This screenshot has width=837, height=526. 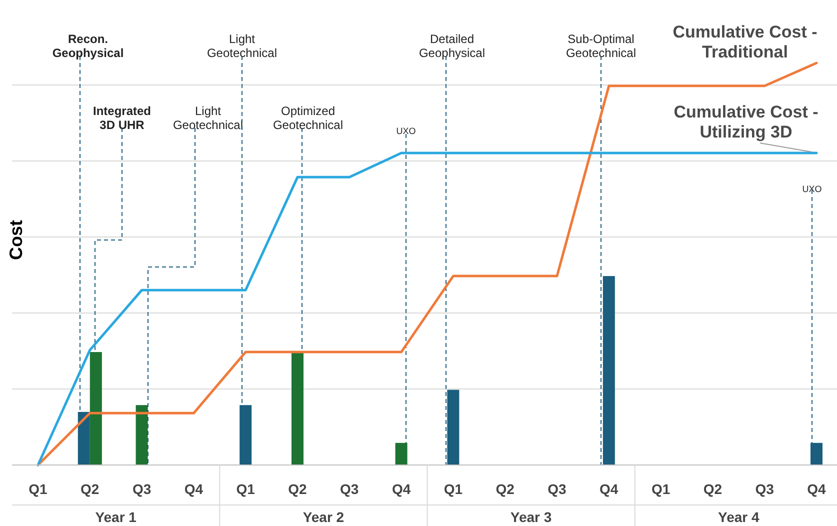 What do you see at coordinates (122, 118) in the screenshot?
I see `annotation: Integrated 3D UHR` at bounding box center [122, 118].